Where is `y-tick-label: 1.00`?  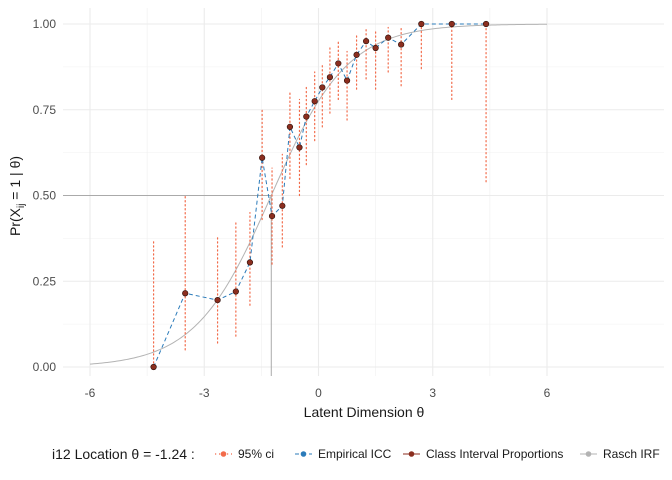
y-tick-label: 1.00 is located at coordinates (45, 24).